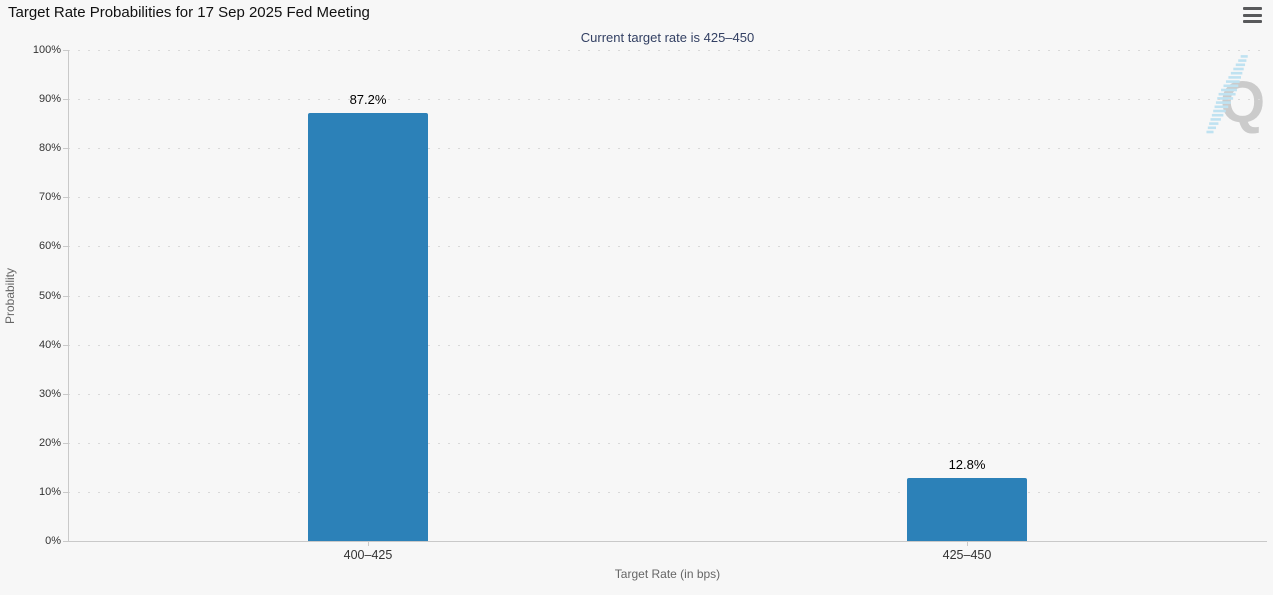 The width and height of the screenshot is (1273, 595). What do you see at coordinates (49, 394) in the screenshot?
I see `y-axis-tick-label: 30%` at bounding box center [49, 394].